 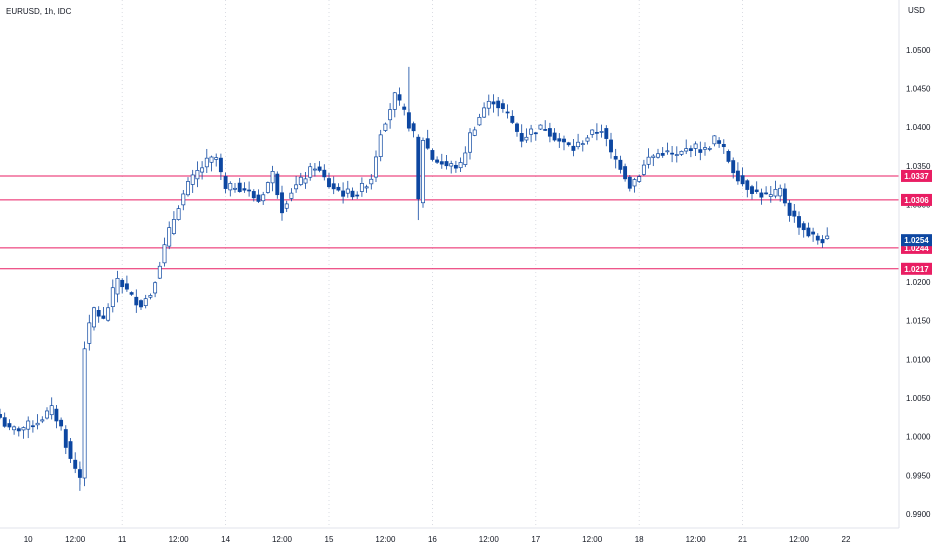 What do you see at coordinates (916, 269) in the screenshot?
I see `level-price-tag-label: 1.0217` at bounding box center [916, 269].